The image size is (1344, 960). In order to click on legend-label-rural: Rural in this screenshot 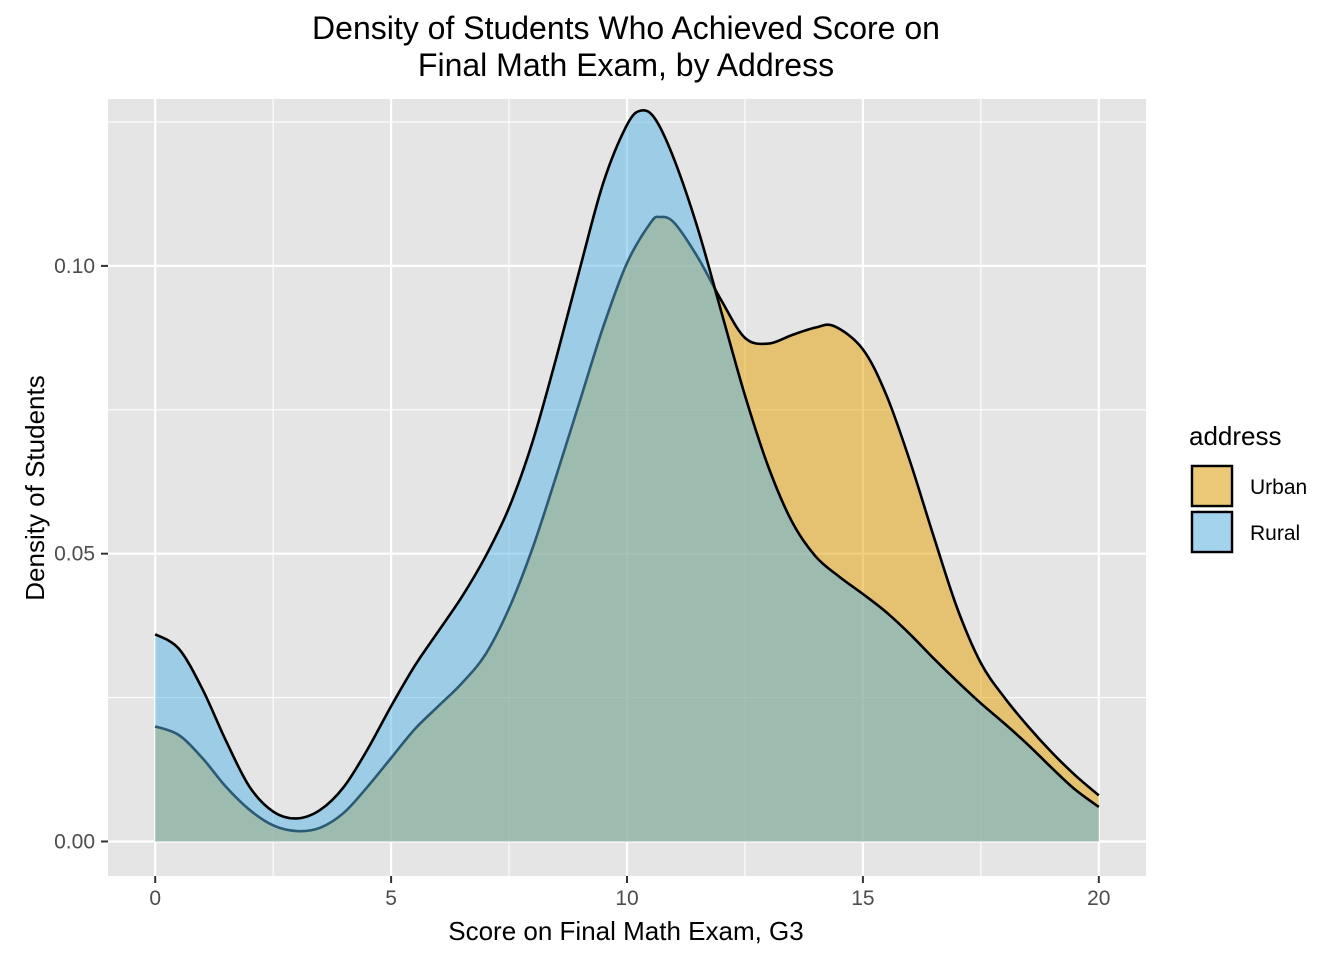, I will do `click(1275, 533)`.